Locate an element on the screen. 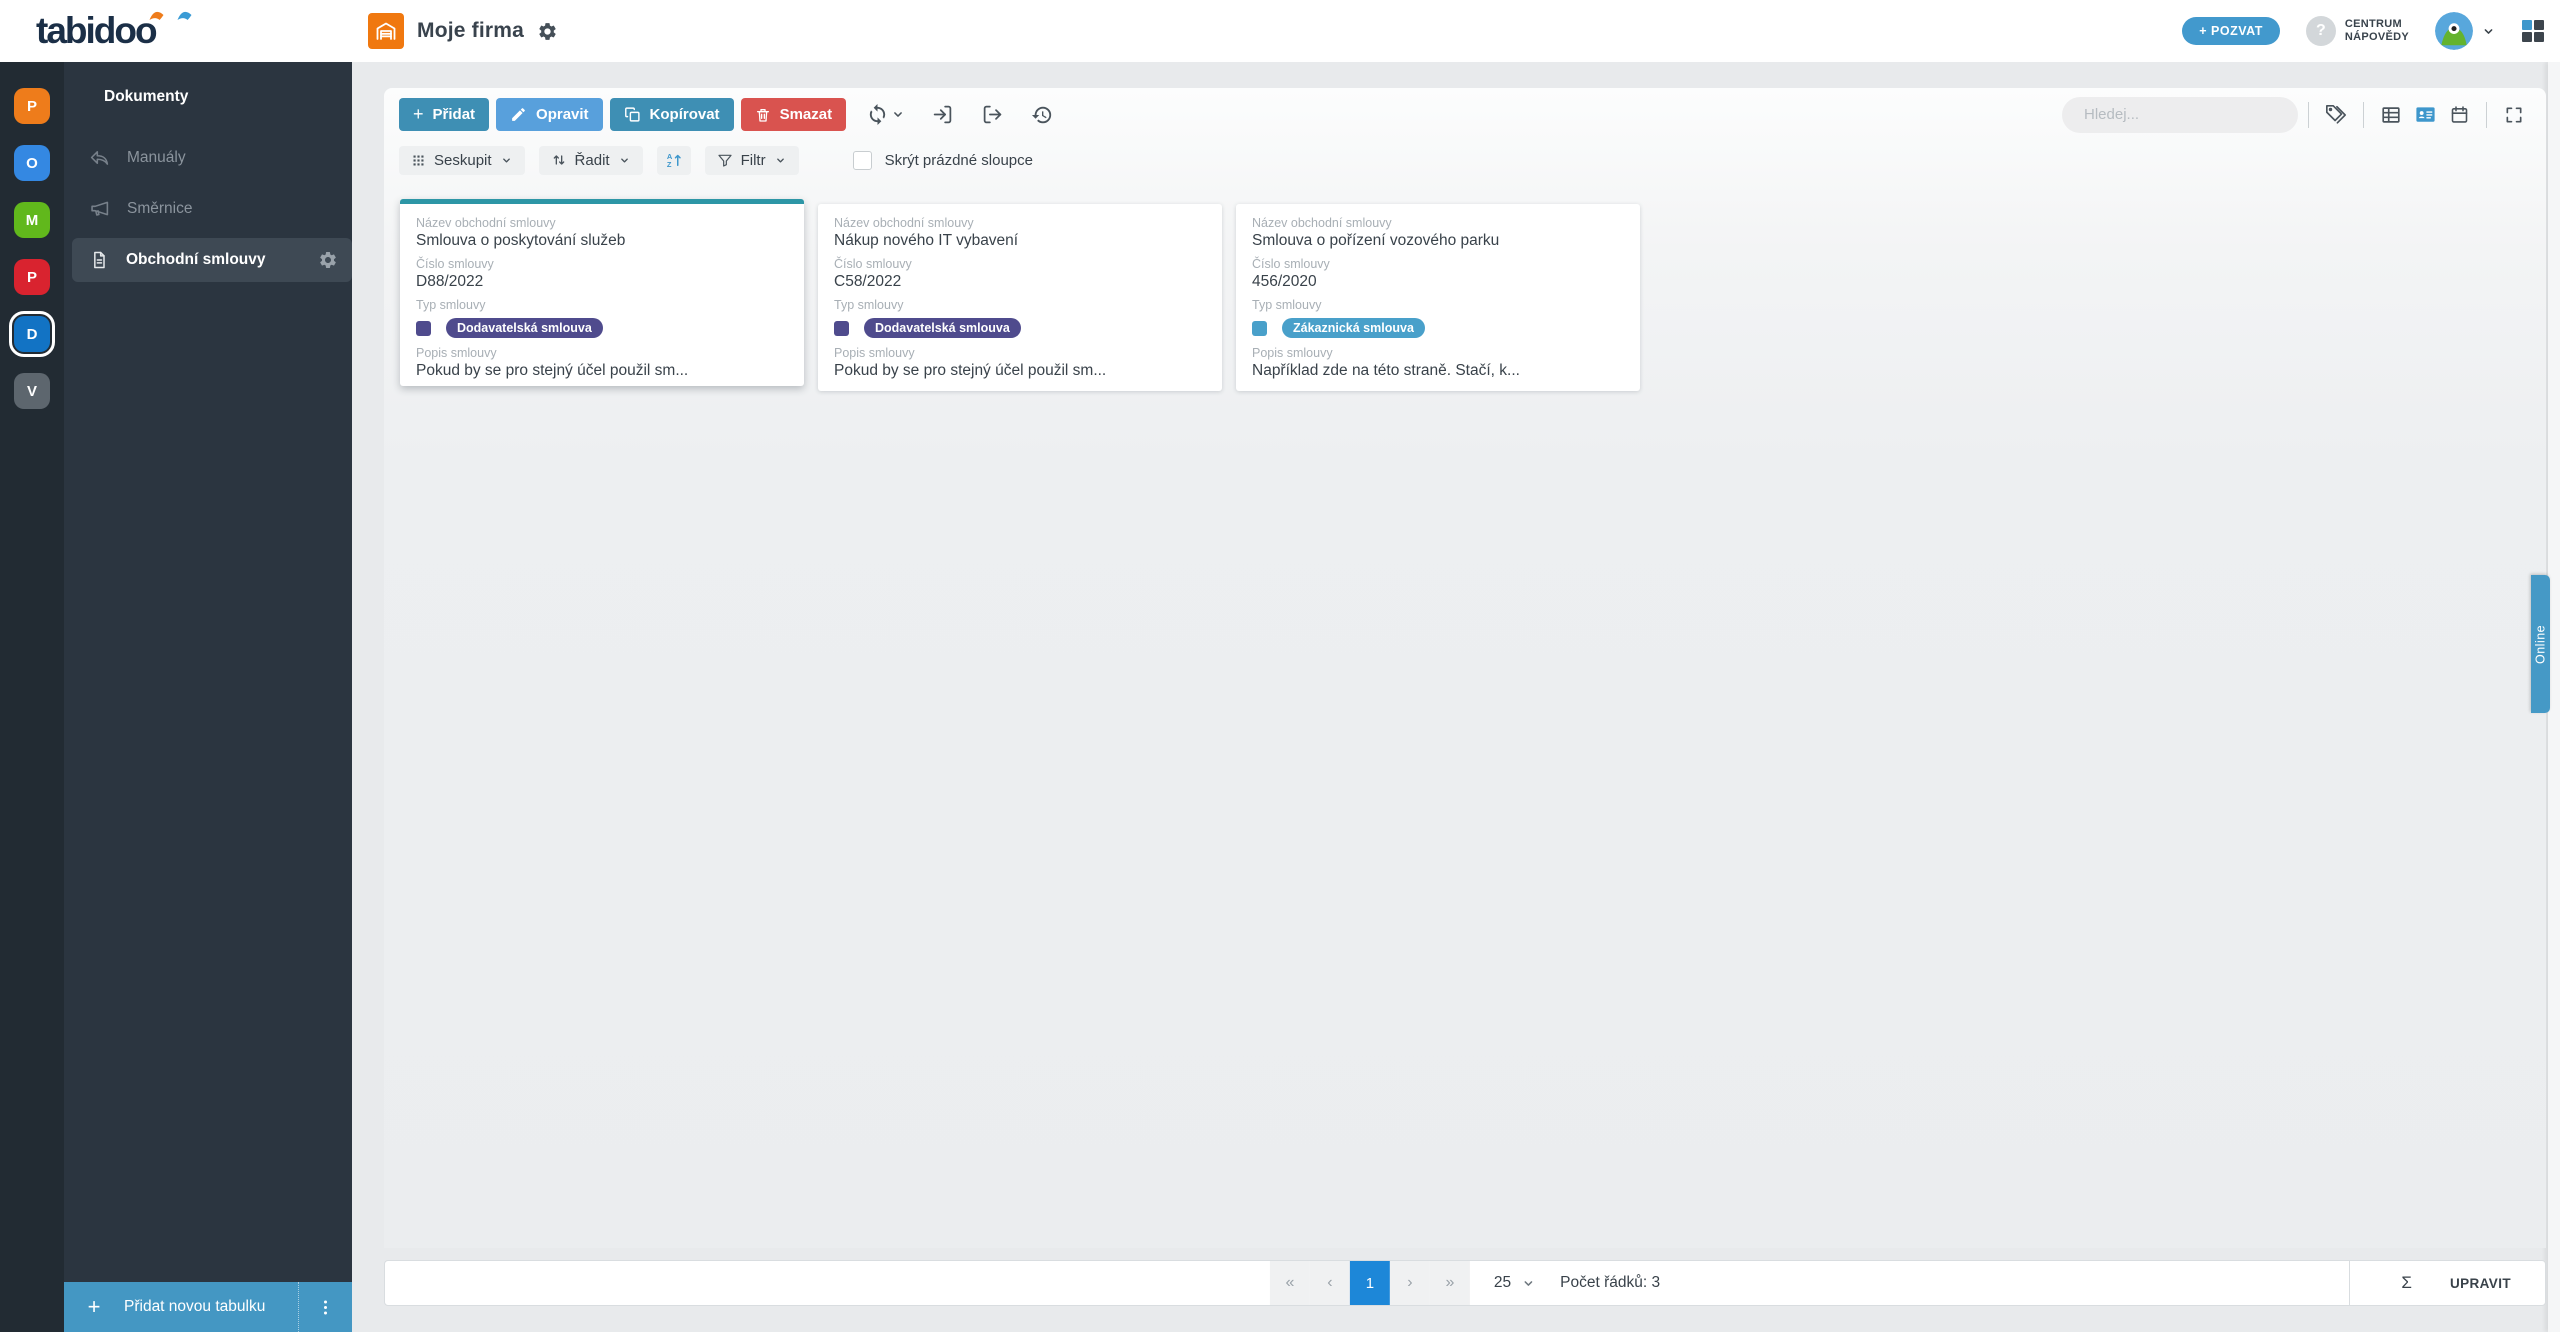 This screenshot has height=1332, width=2560. copy-record-button: Kopírovat is located at coordinates (671, 114).